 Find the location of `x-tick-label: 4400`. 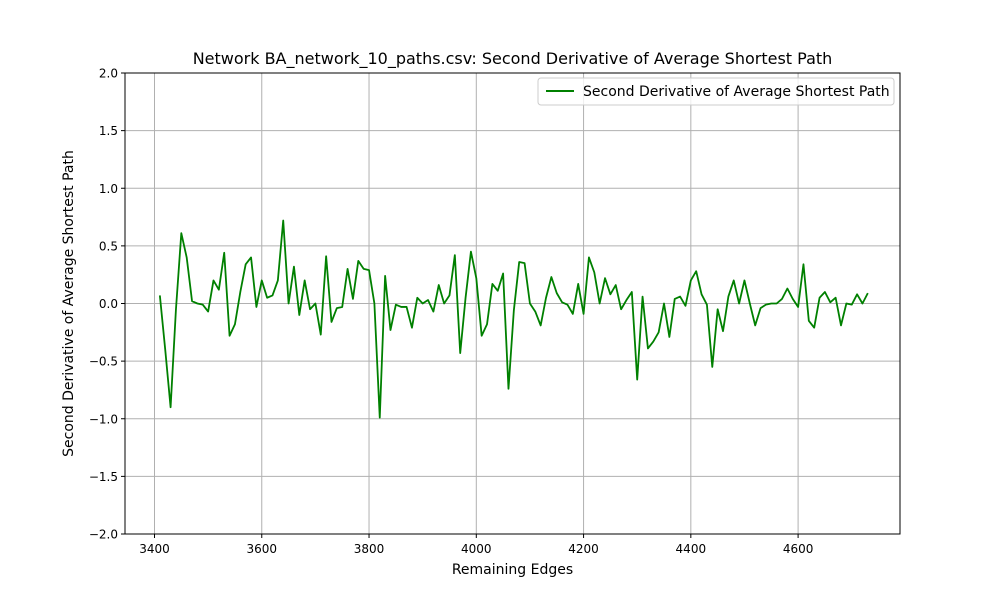

x-tick-label: 4400 is located at coordinates (691, 549).